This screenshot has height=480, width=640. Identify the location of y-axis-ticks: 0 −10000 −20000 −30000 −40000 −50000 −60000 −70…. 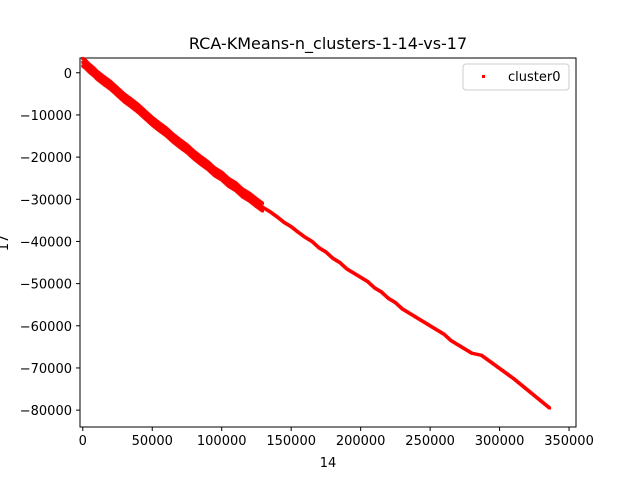
(50, 243).